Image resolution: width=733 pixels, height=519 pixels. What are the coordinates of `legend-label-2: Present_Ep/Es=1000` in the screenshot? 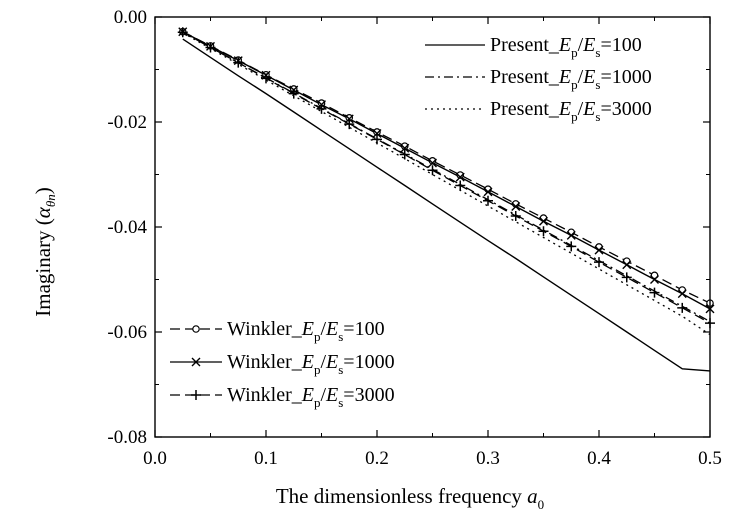 It's located at (571, 79).